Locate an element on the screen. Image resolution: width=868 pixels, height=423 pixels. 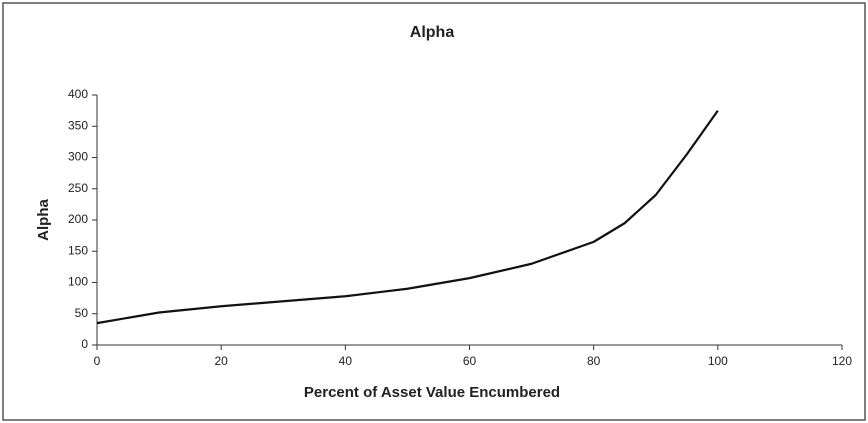
chart-title: Alpha is located at coordinates (432, 32).